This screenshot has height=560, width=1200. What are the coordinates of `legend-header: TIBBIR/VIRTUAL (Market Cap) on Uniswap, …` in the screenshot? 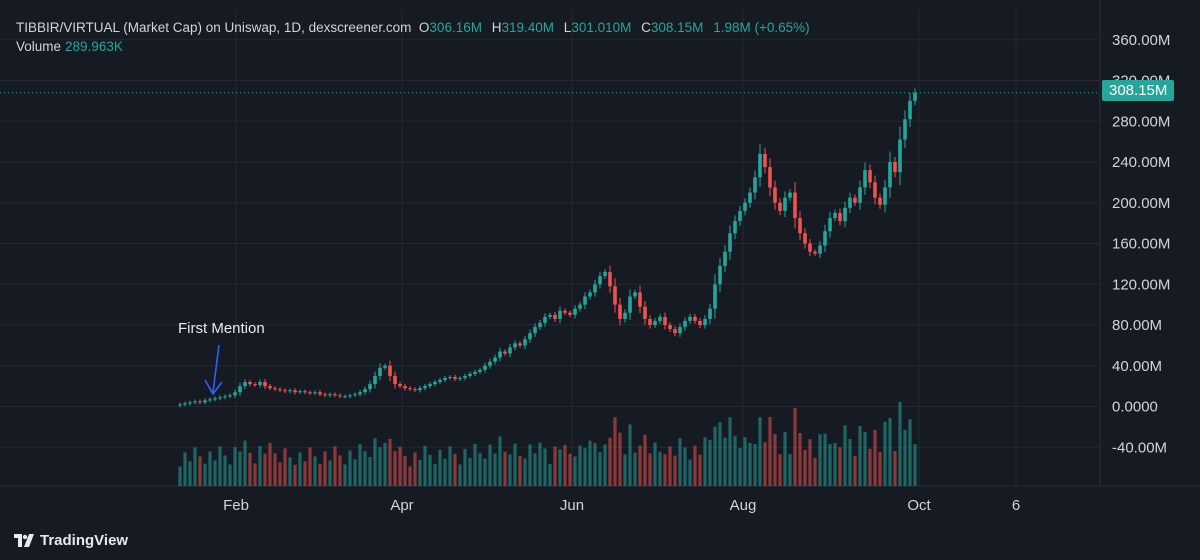 It's located at (416, 27).